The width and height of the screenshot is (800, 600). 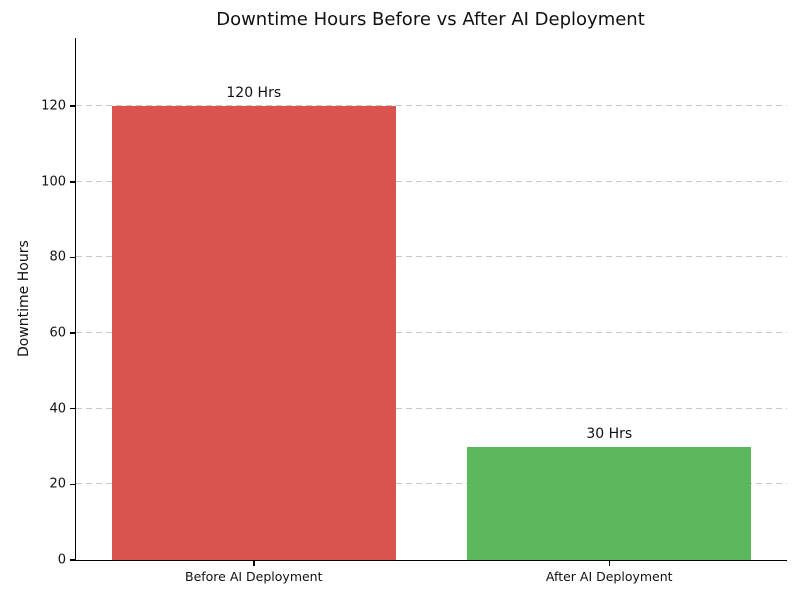 I want to click on y-tick-label: 120, so click(x=53, y=106).